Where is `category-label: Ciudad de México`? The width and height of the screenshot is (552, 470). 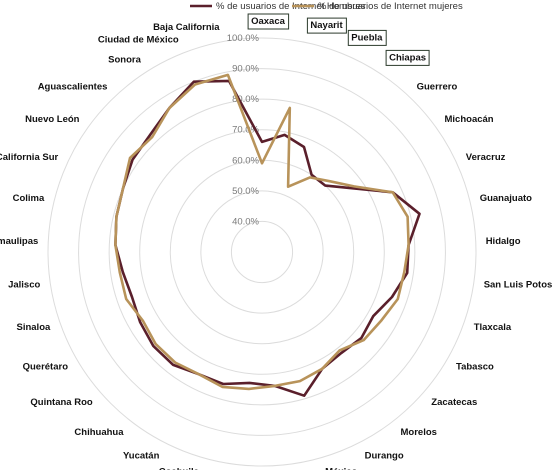
category-label: Ciudad de México is located at coordinates (138, 39).